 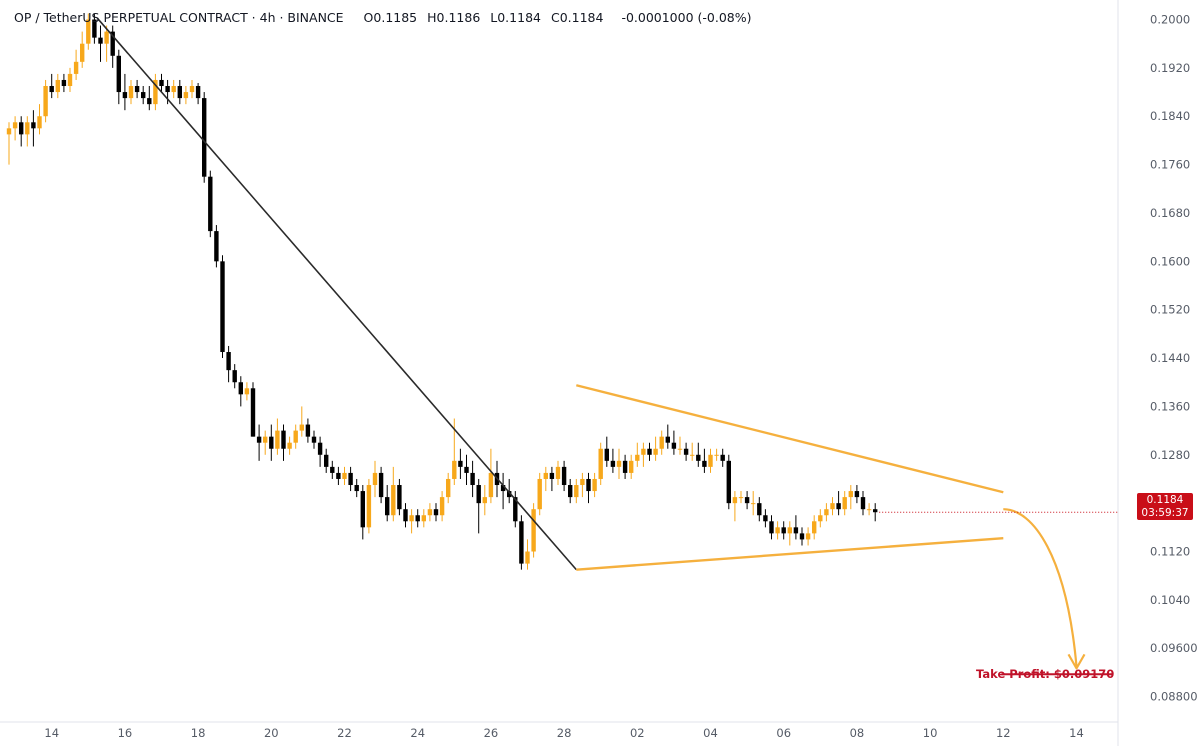 What do you see at coordinates (1174, 648) in the screenshot?
I see `y-tick-label: 0.09600` at bounding box center [1174, 648].